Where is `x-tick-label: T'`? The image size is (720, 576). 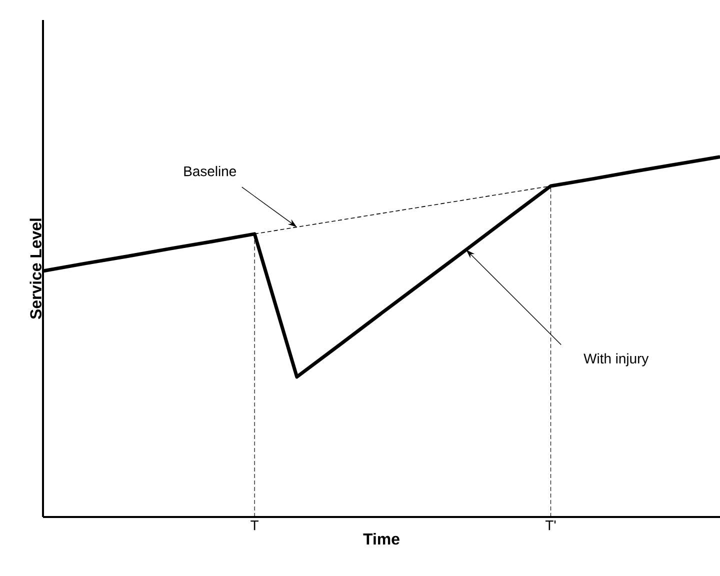
x-tick-label: T' is located at coordinates (550, 525).